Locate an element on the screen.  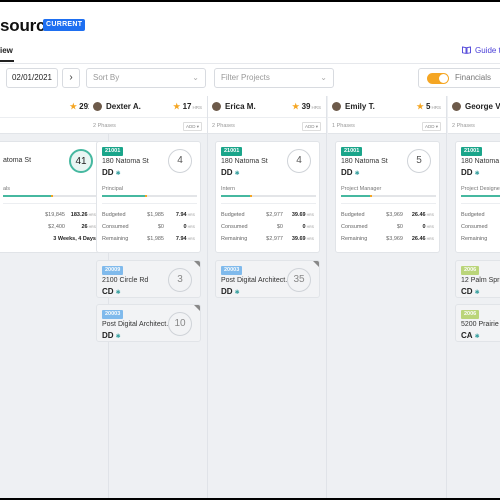
project-card: 20003 Post Digital Architect... DD ✱ 35 is located at coordinates (267, 279).